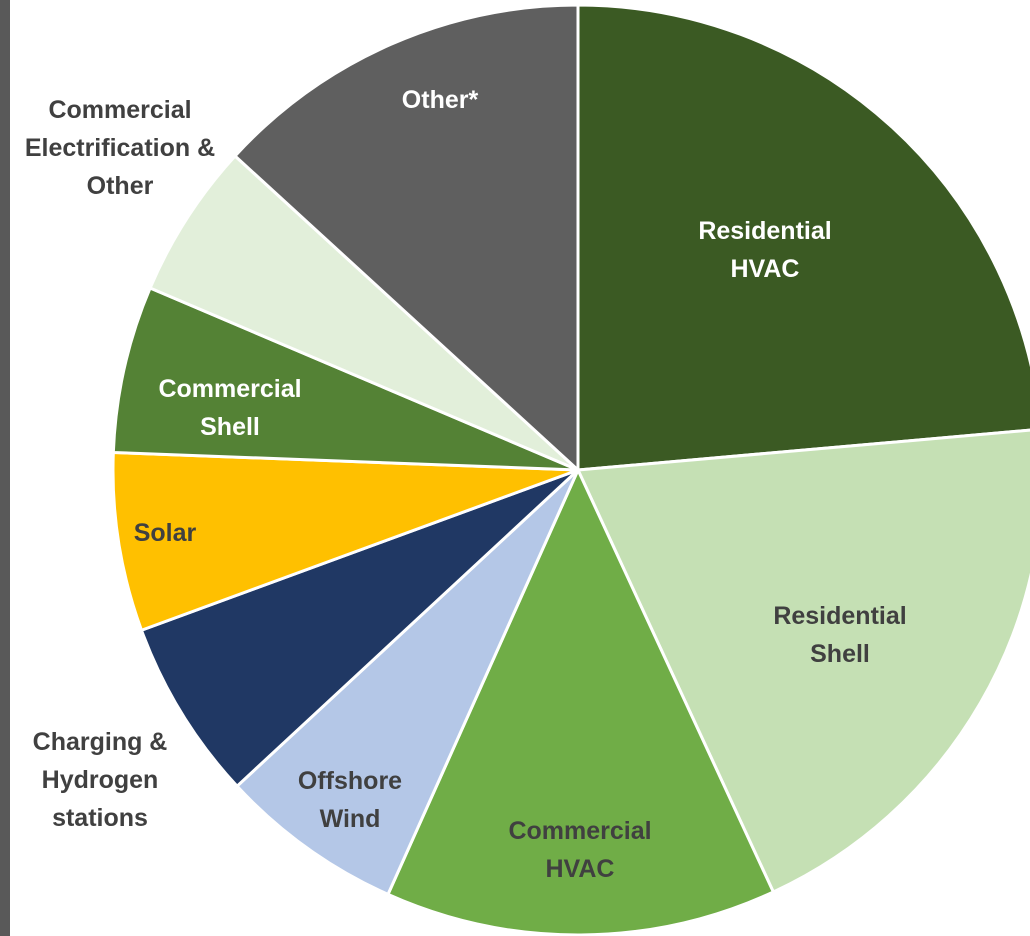 The width and height of the screenshot is (1030, 936). I want to click on slice-label: Other*, so click(440, 100).